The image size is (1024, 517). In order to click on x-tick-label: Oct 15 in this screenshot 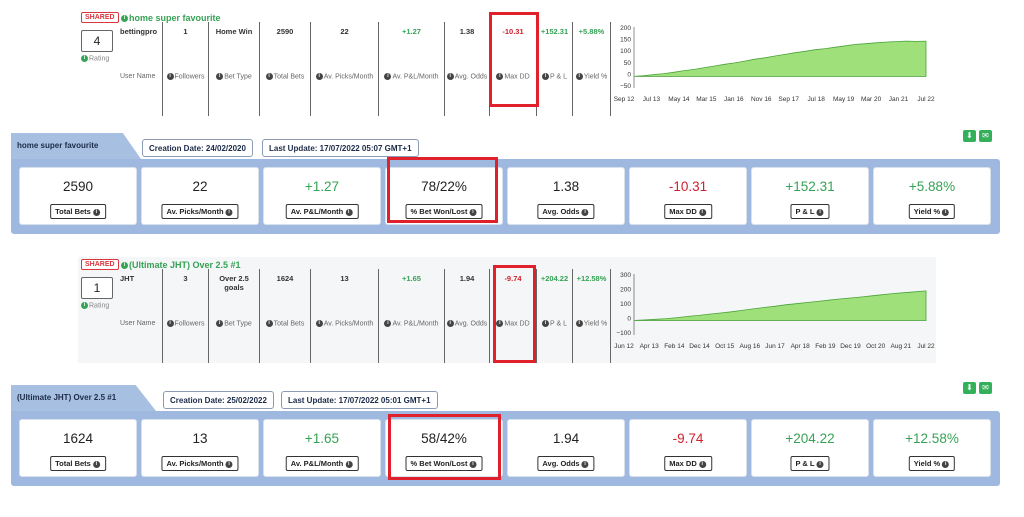, I will do `click(725, 346)`.